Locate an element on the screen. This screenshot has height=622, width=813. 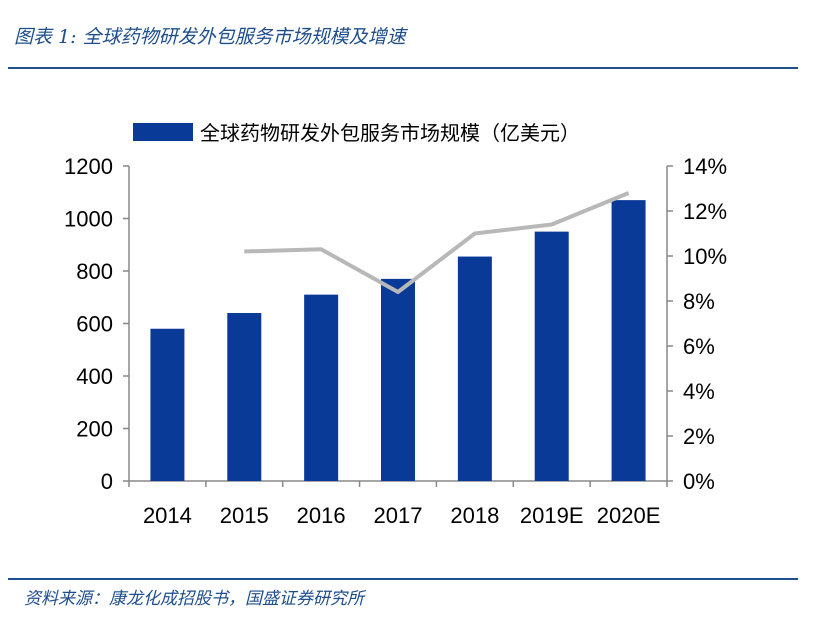
legend-label: 全球药物研发外包服务市场规模（亿美元） is located at coordinates (390, 133).